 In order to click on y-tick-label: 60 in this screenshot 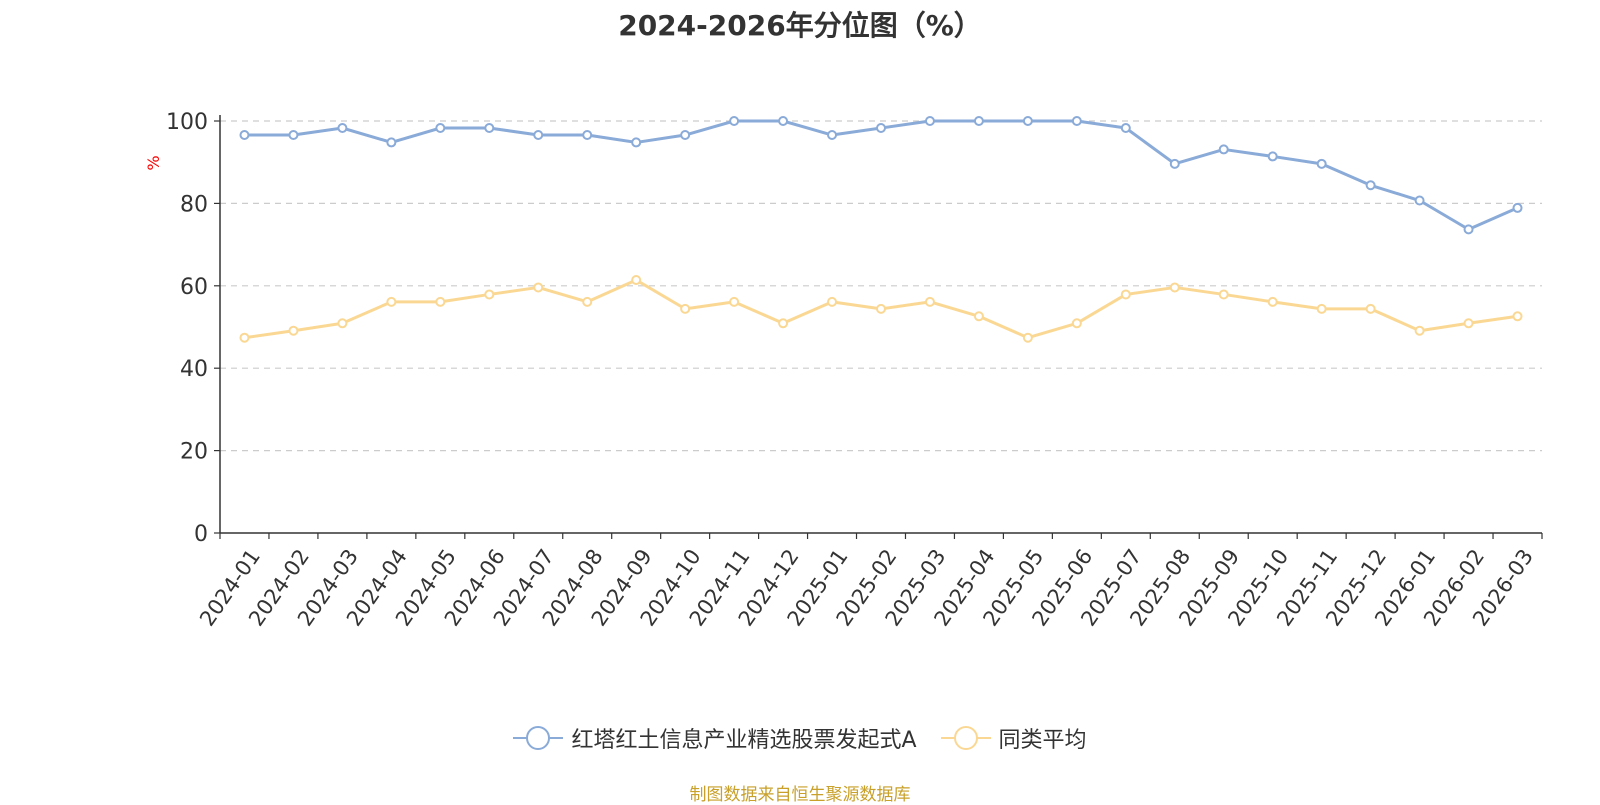, I will do `click(194, 287)`.